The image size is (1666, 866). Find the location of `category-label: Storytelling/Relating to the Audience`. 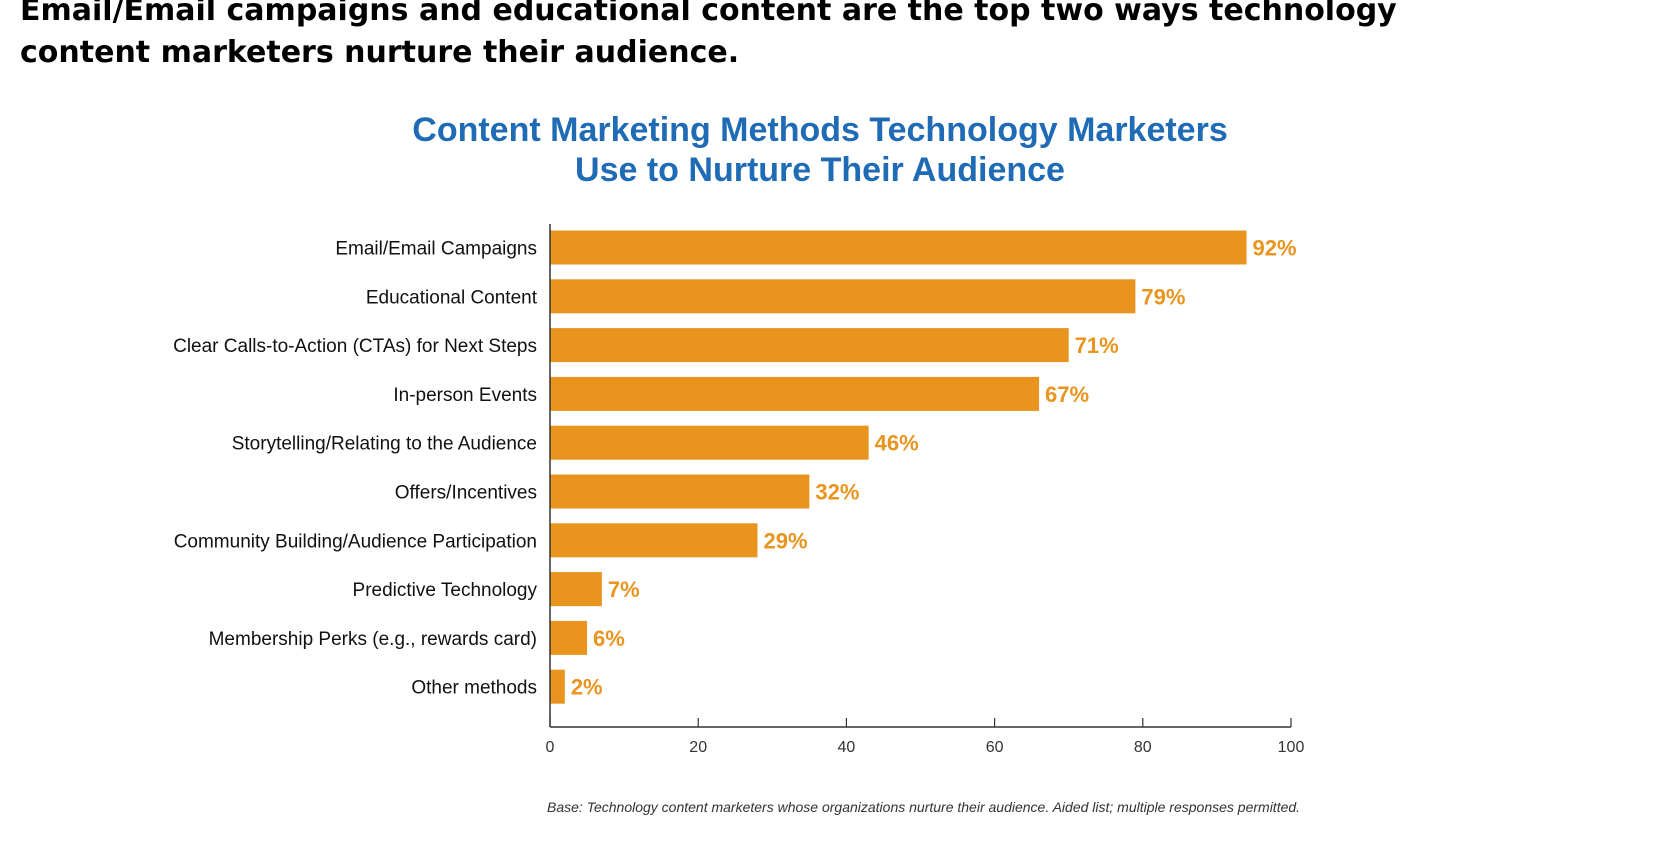

category-label: Storytelling/Relating to the Audience is located at coordinates (384, 444).